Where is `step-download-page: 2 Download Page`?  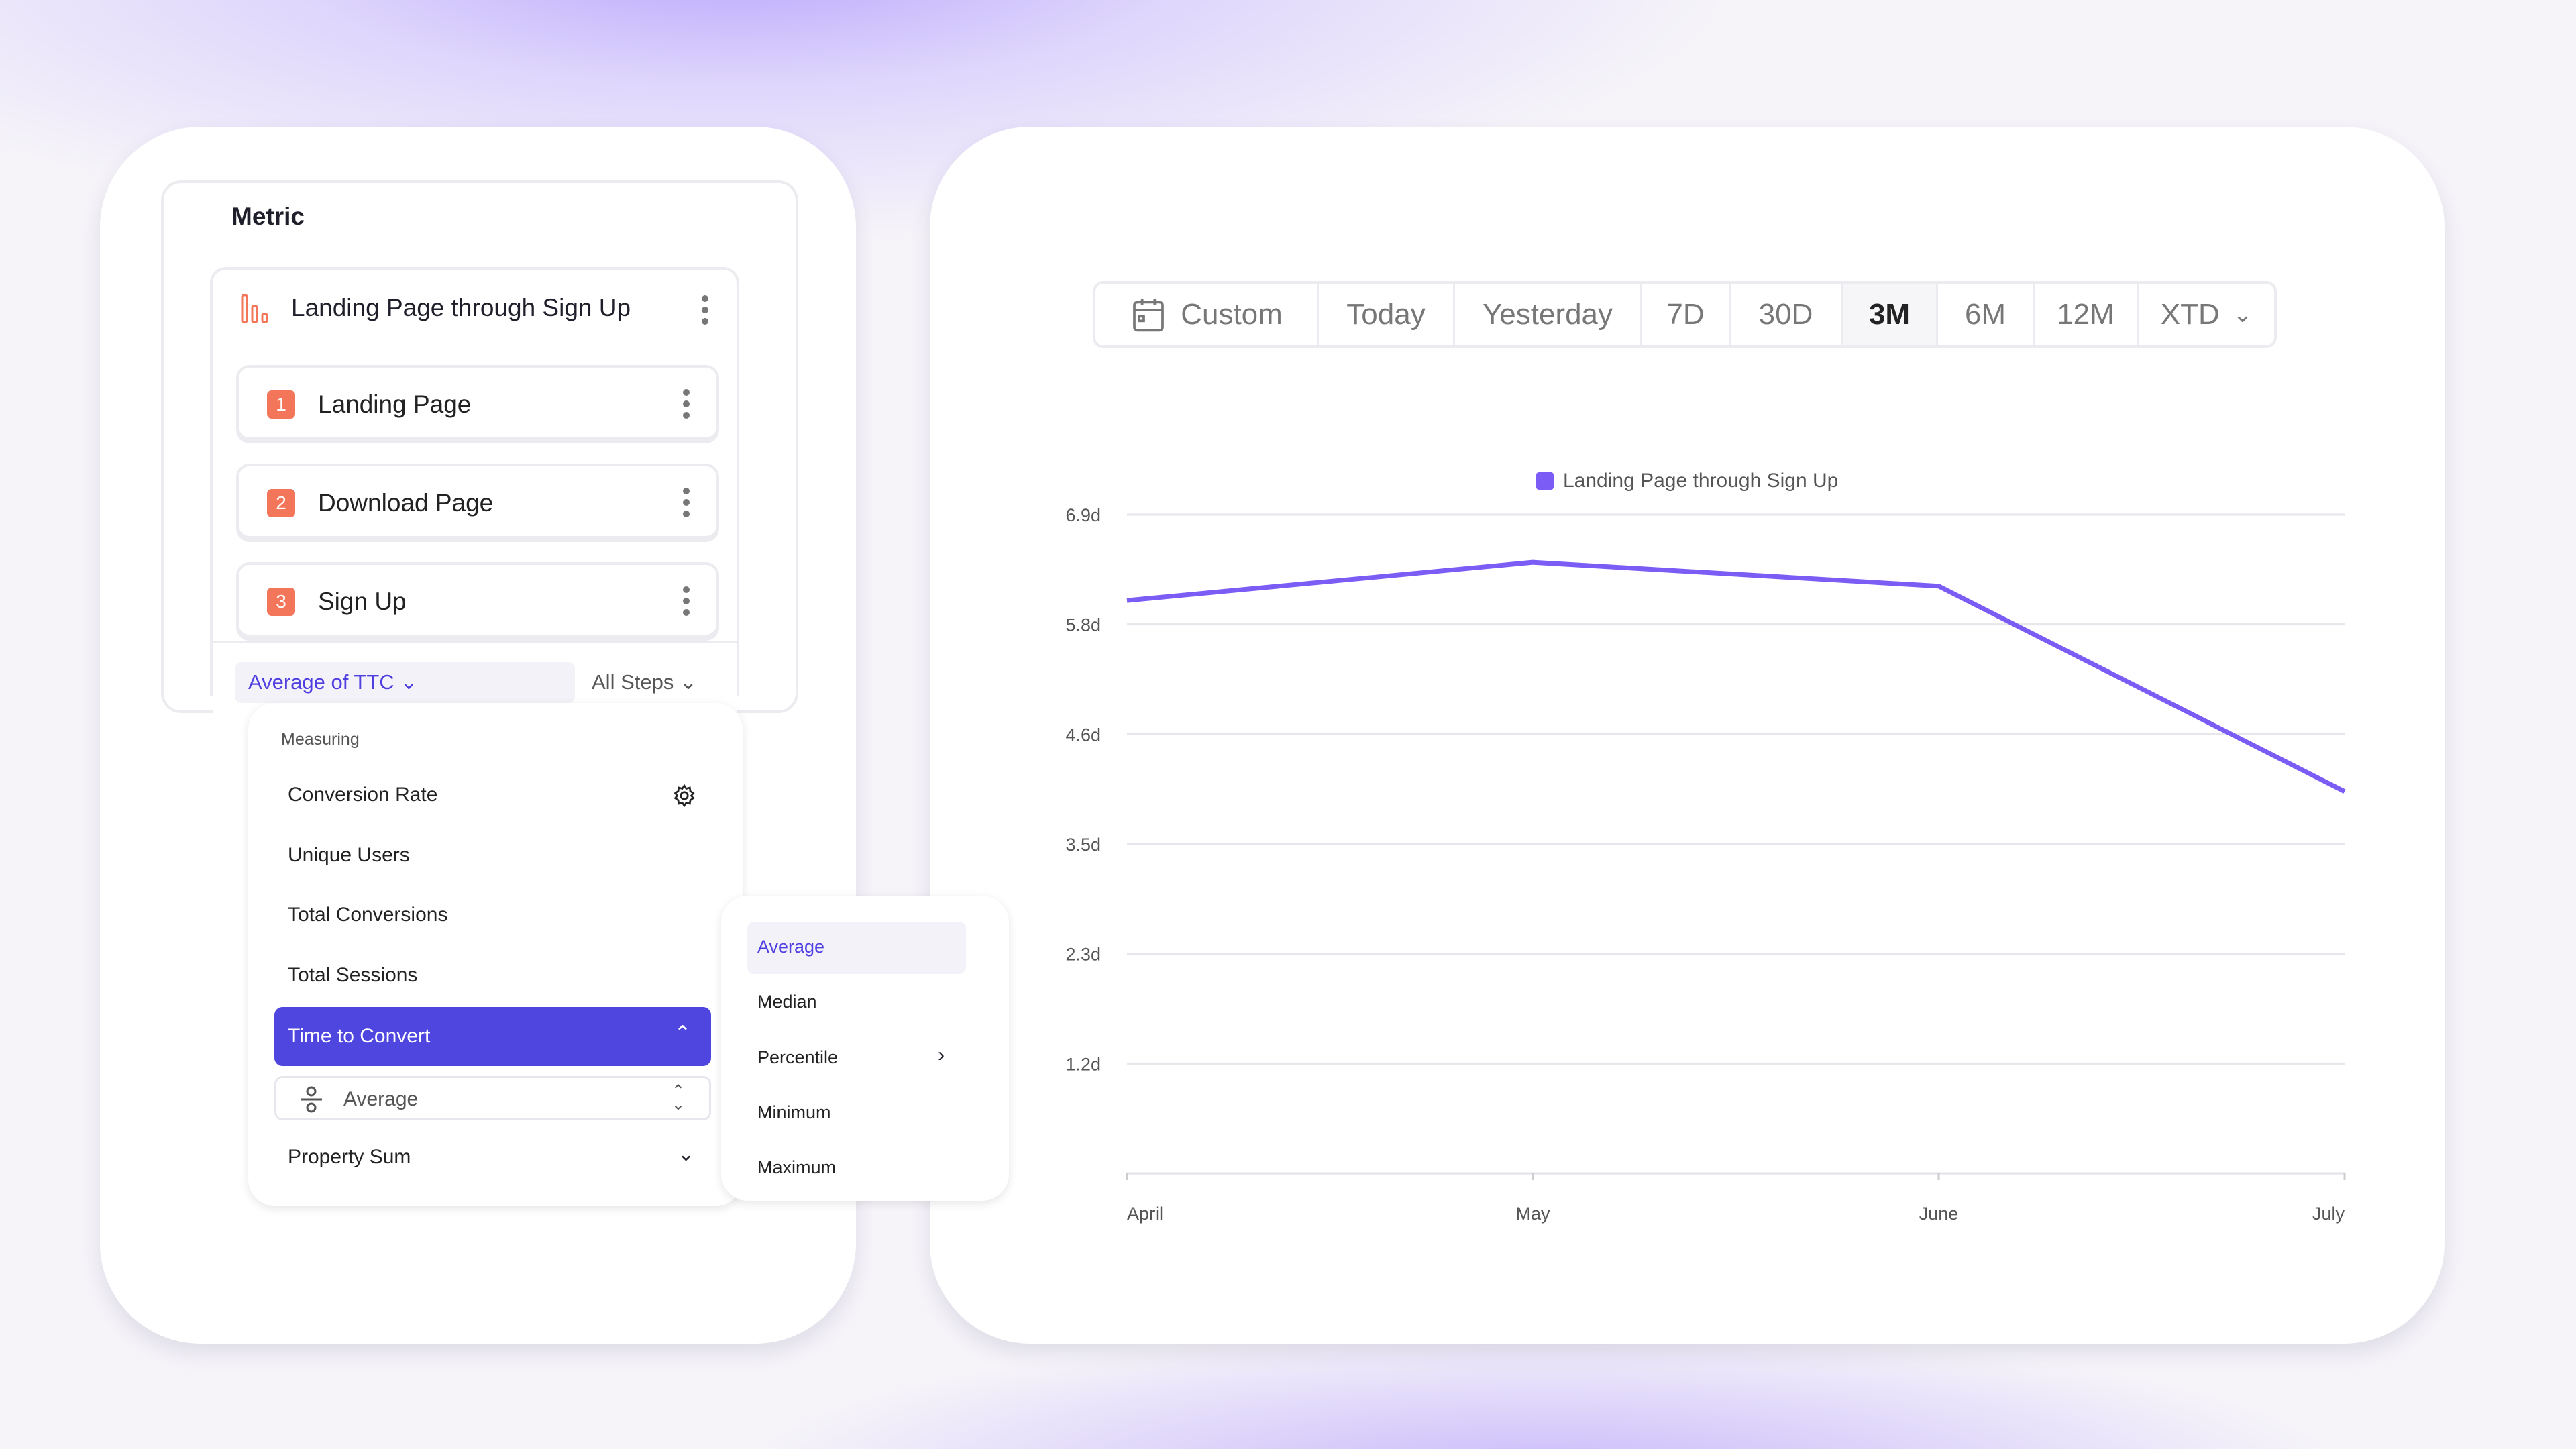
step-download-page: 2 Download Page is located at coordinates (477, 501).